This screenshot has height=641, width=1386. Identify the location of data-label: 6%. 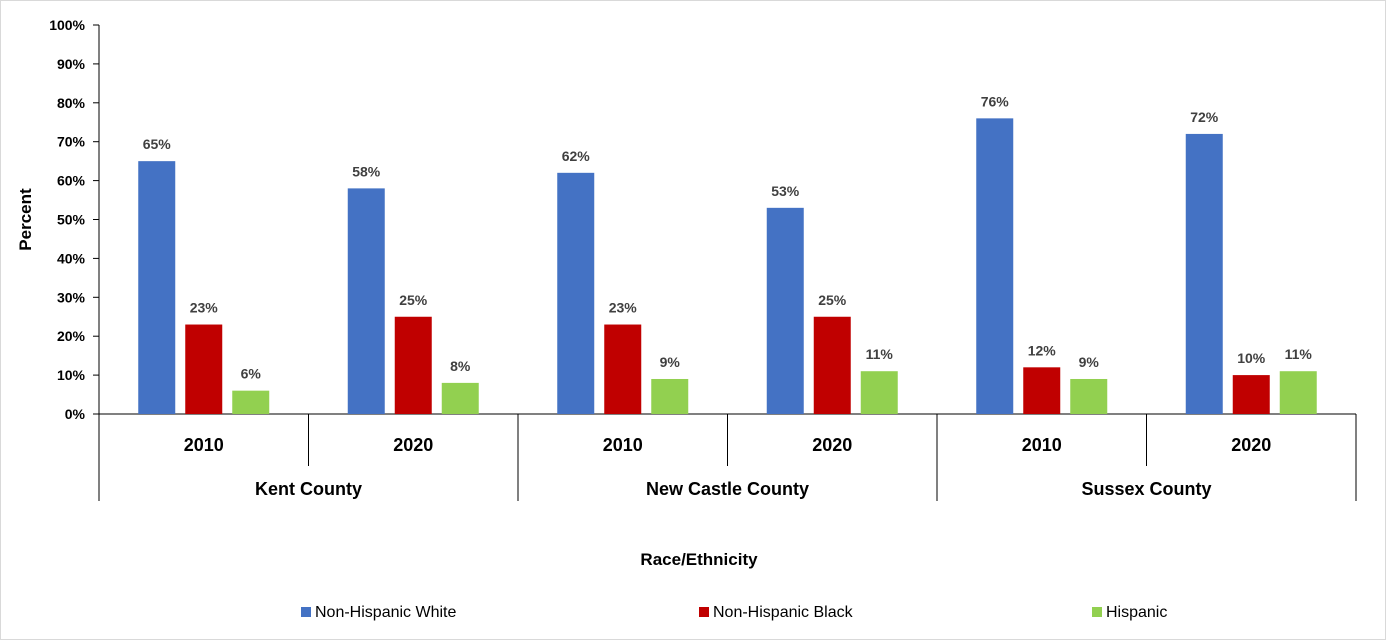
(251, 374).